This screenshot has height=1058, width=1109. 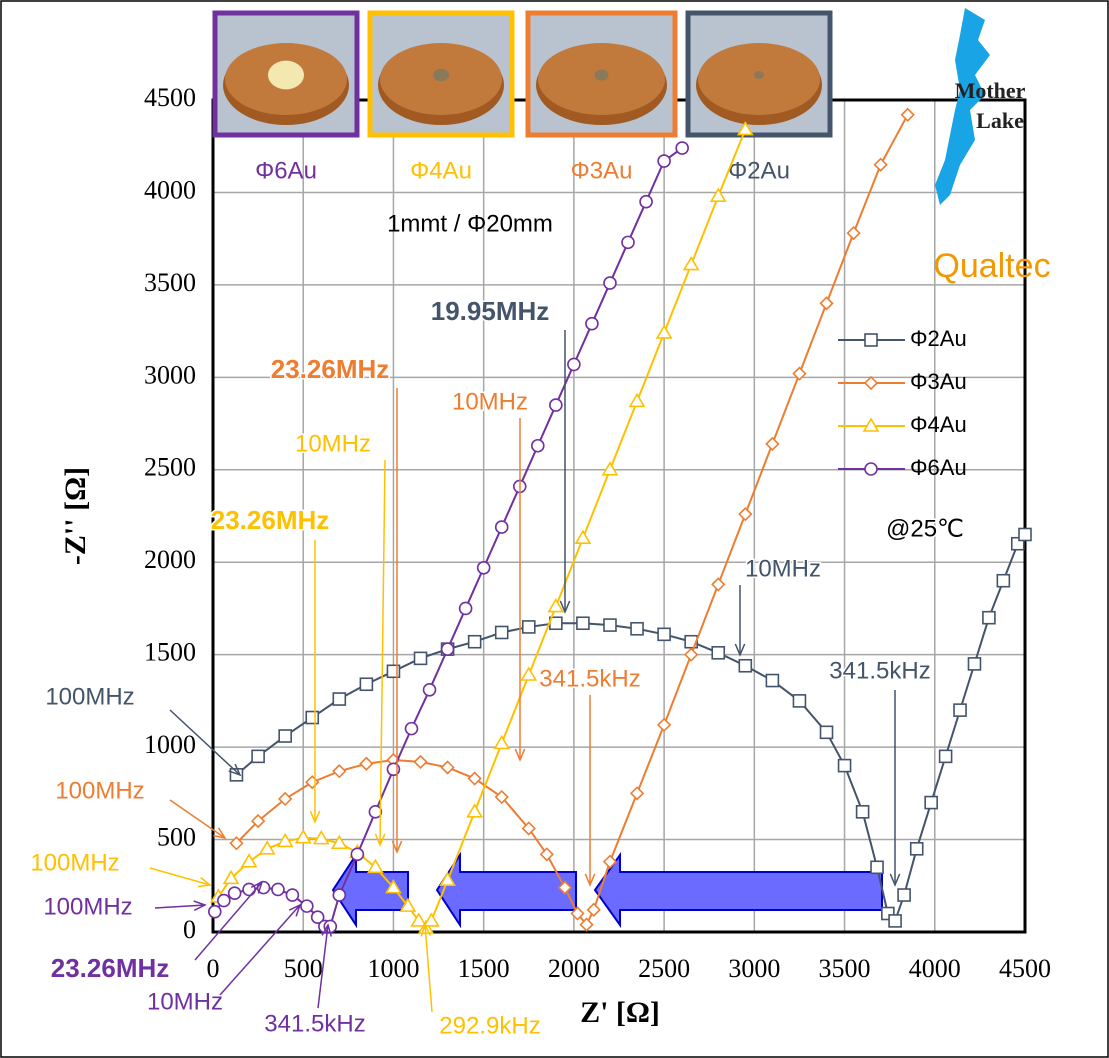 I want to click on y-tick-label: 500, so click(x=176, y=837).